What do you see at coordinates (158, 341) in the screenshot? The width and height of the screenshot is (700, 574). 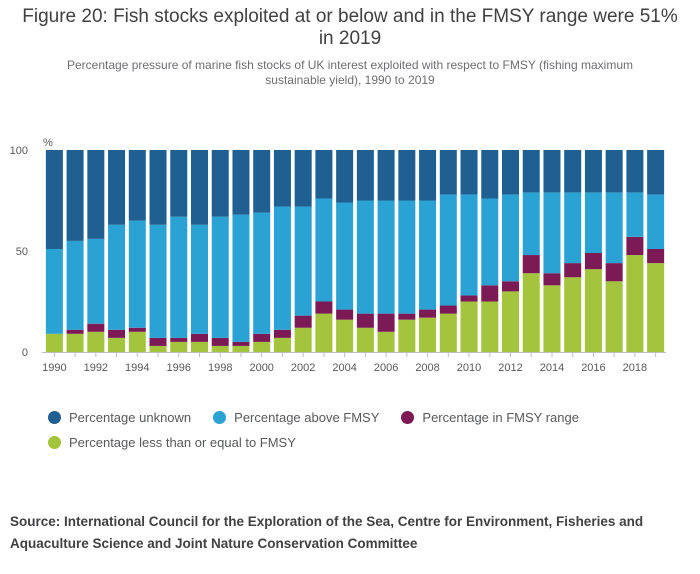 I see `bar-segment-in_range-1995` at bounding box center [158, 341].